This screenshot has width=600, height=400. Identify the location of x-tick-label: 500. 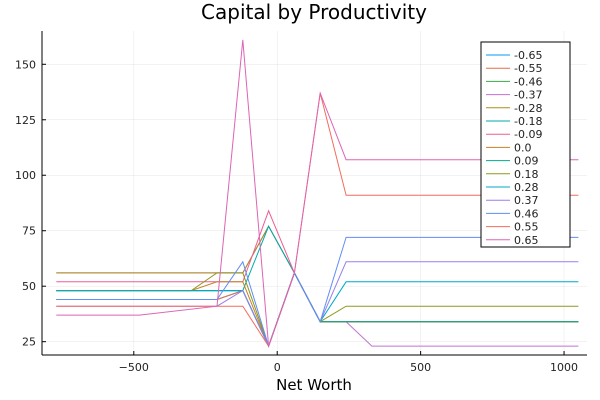
(420, 367).